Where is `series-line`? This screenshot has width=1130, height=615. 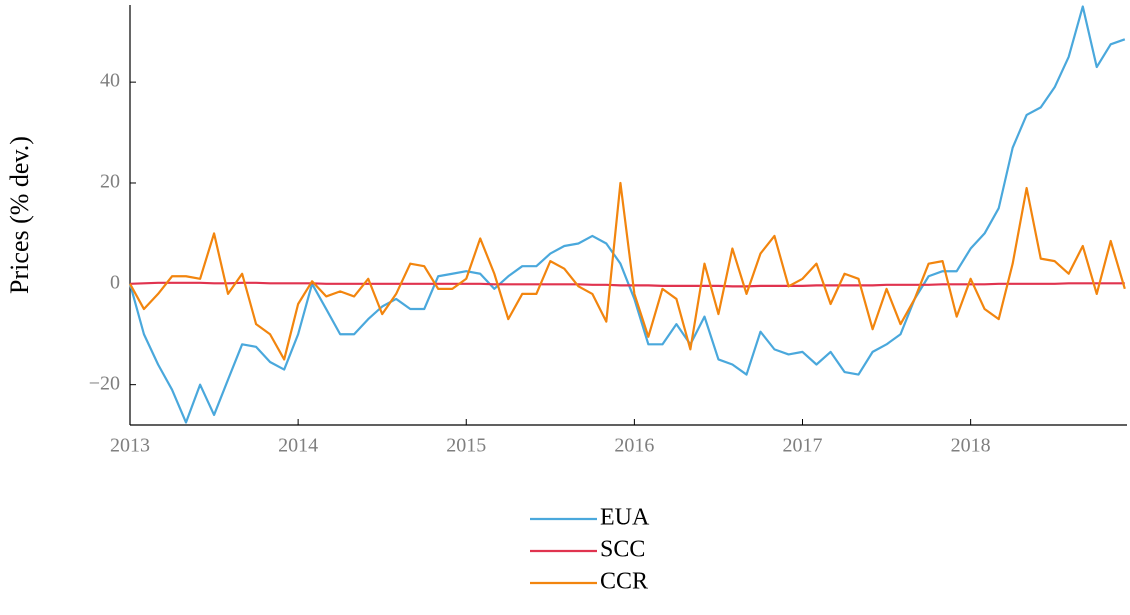
series-line is located at coordinates (627, 284).